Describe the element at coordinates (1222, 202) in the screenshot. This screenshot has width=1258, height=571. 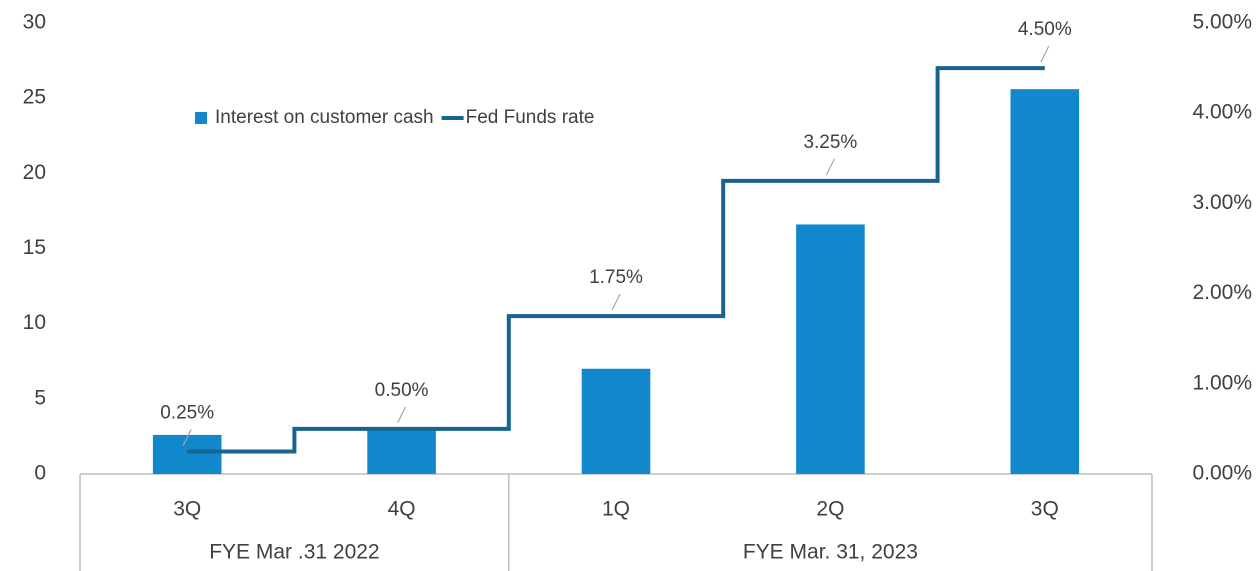
I see `y2-tick-label: 3.00%` at that location.